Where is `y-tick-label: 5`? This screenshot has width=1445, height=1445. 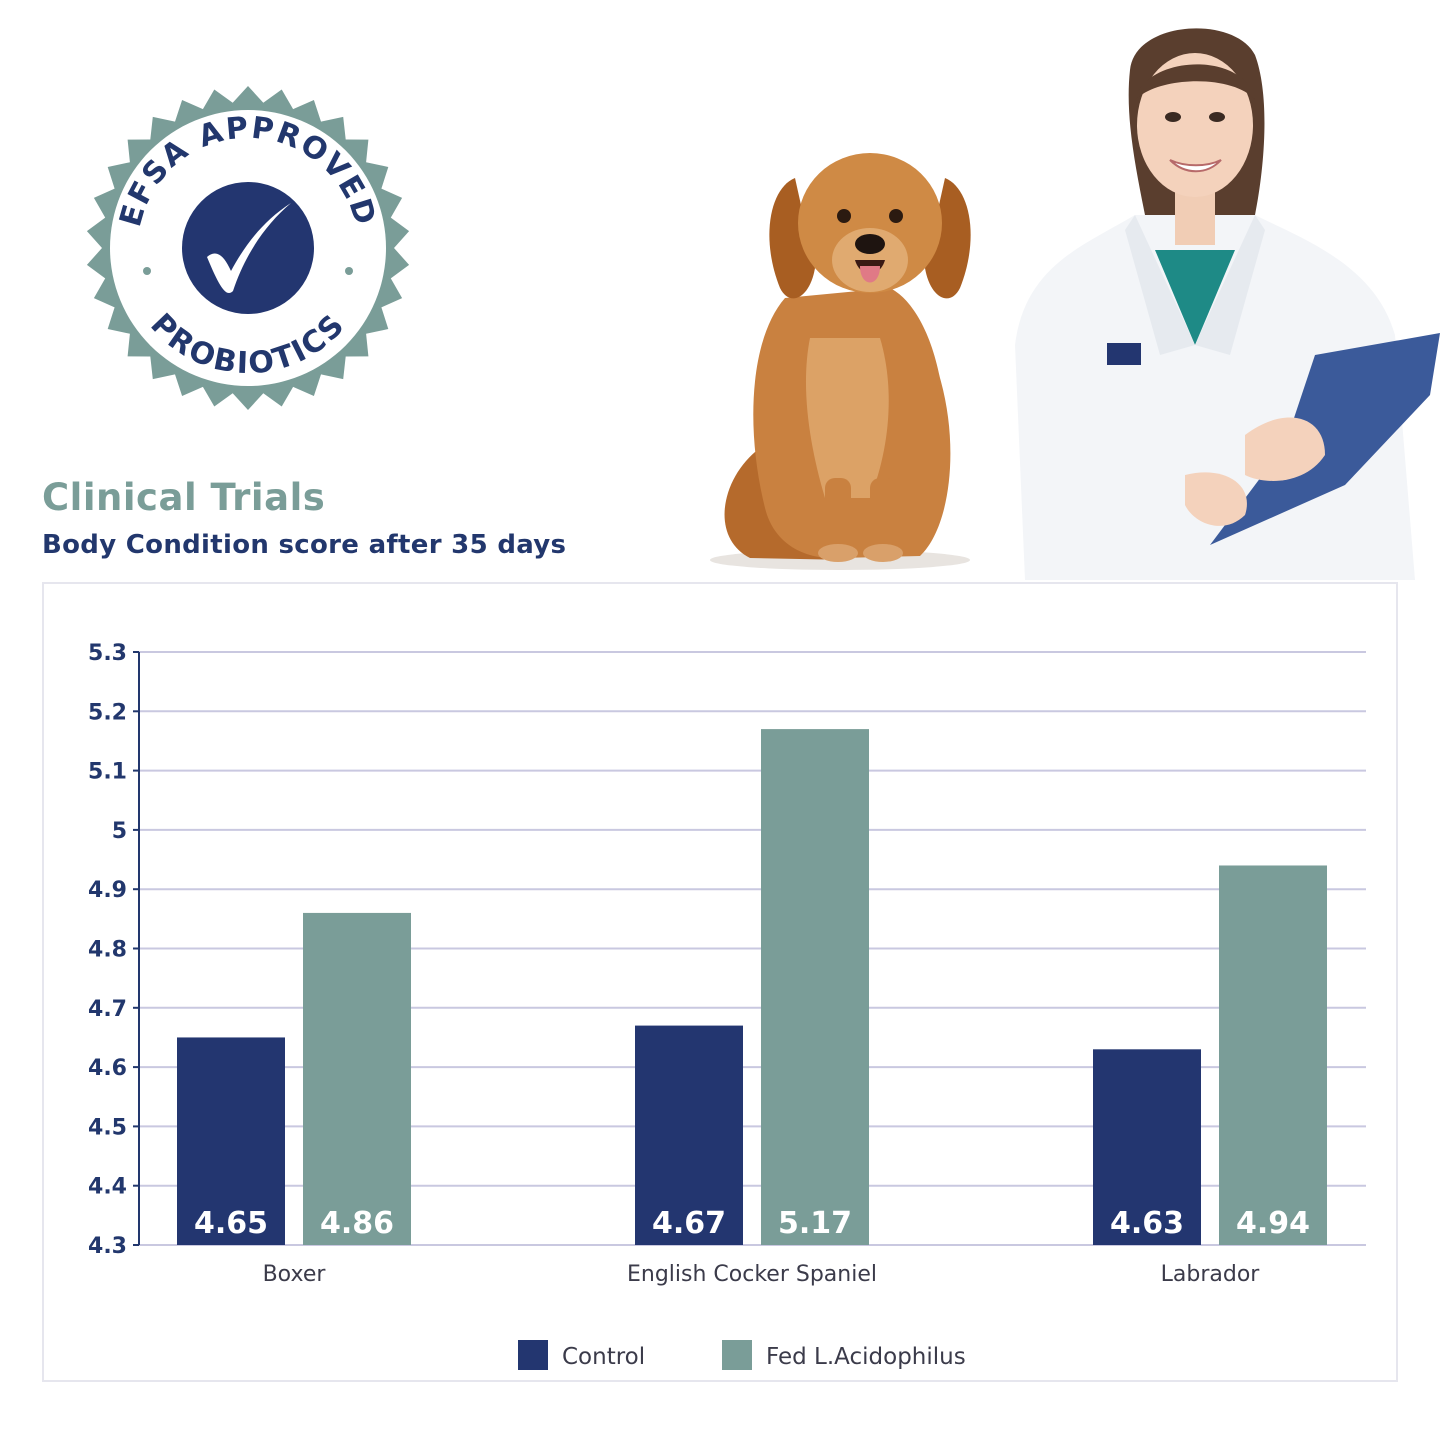 y-tick-label: 5 is located at coordinates (119, 831).